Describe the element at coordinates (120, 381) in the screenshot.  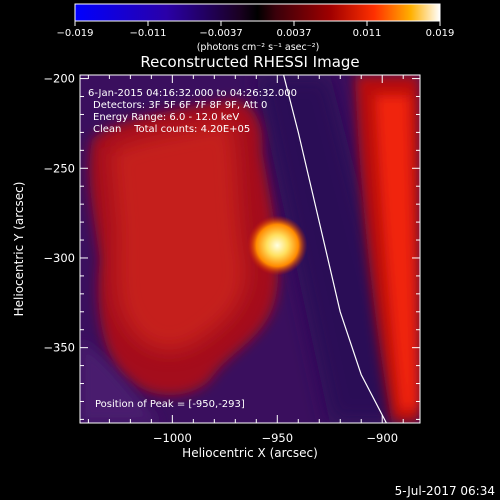
I see `heatmap-purple-bottom-left` at that location.